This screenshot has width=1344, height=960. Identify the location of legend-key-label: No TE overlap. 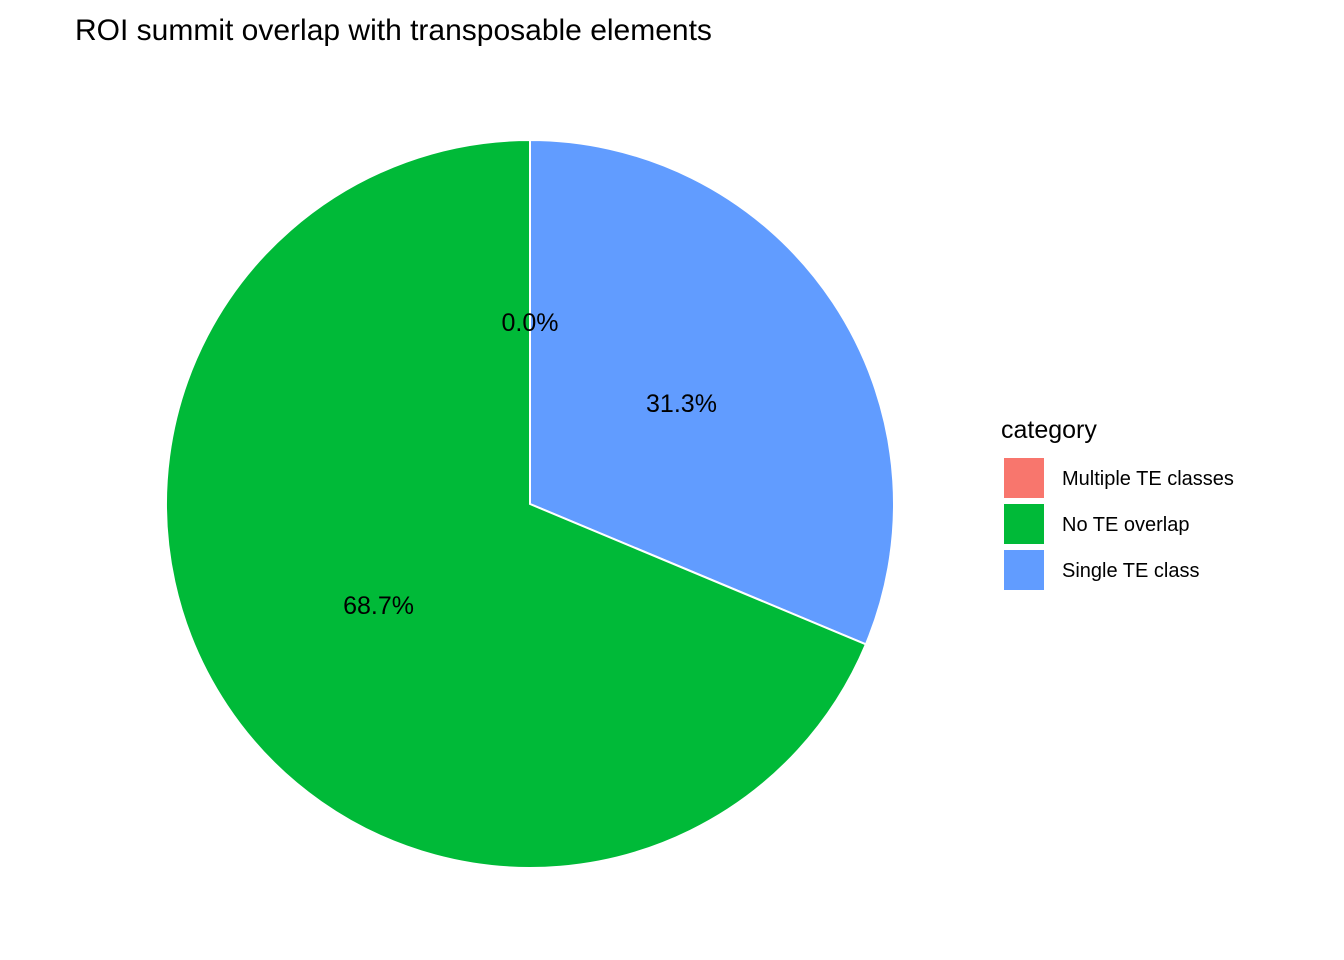
(1125, 525).